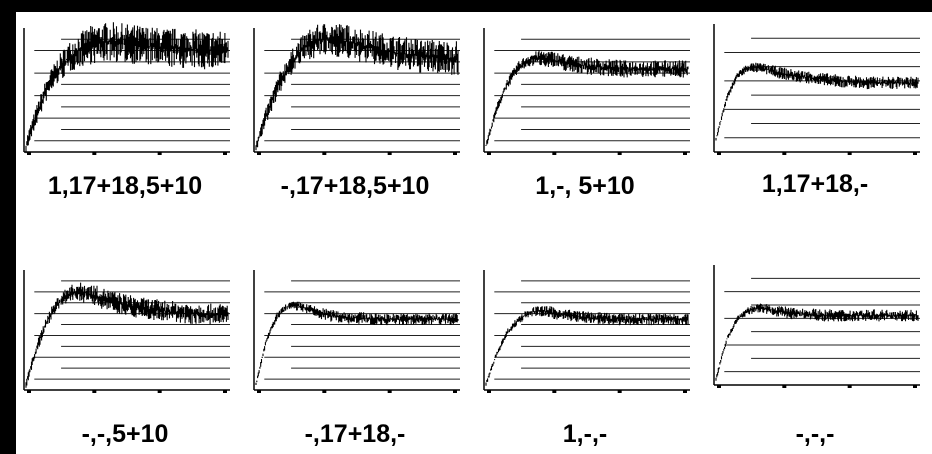 The width and height of the screenshot is (932, 454). What do you see at coordinates (585, 434) in the screenshot?
I see `panel-label-7: 1,-,-` at bounding box center [585, 434].